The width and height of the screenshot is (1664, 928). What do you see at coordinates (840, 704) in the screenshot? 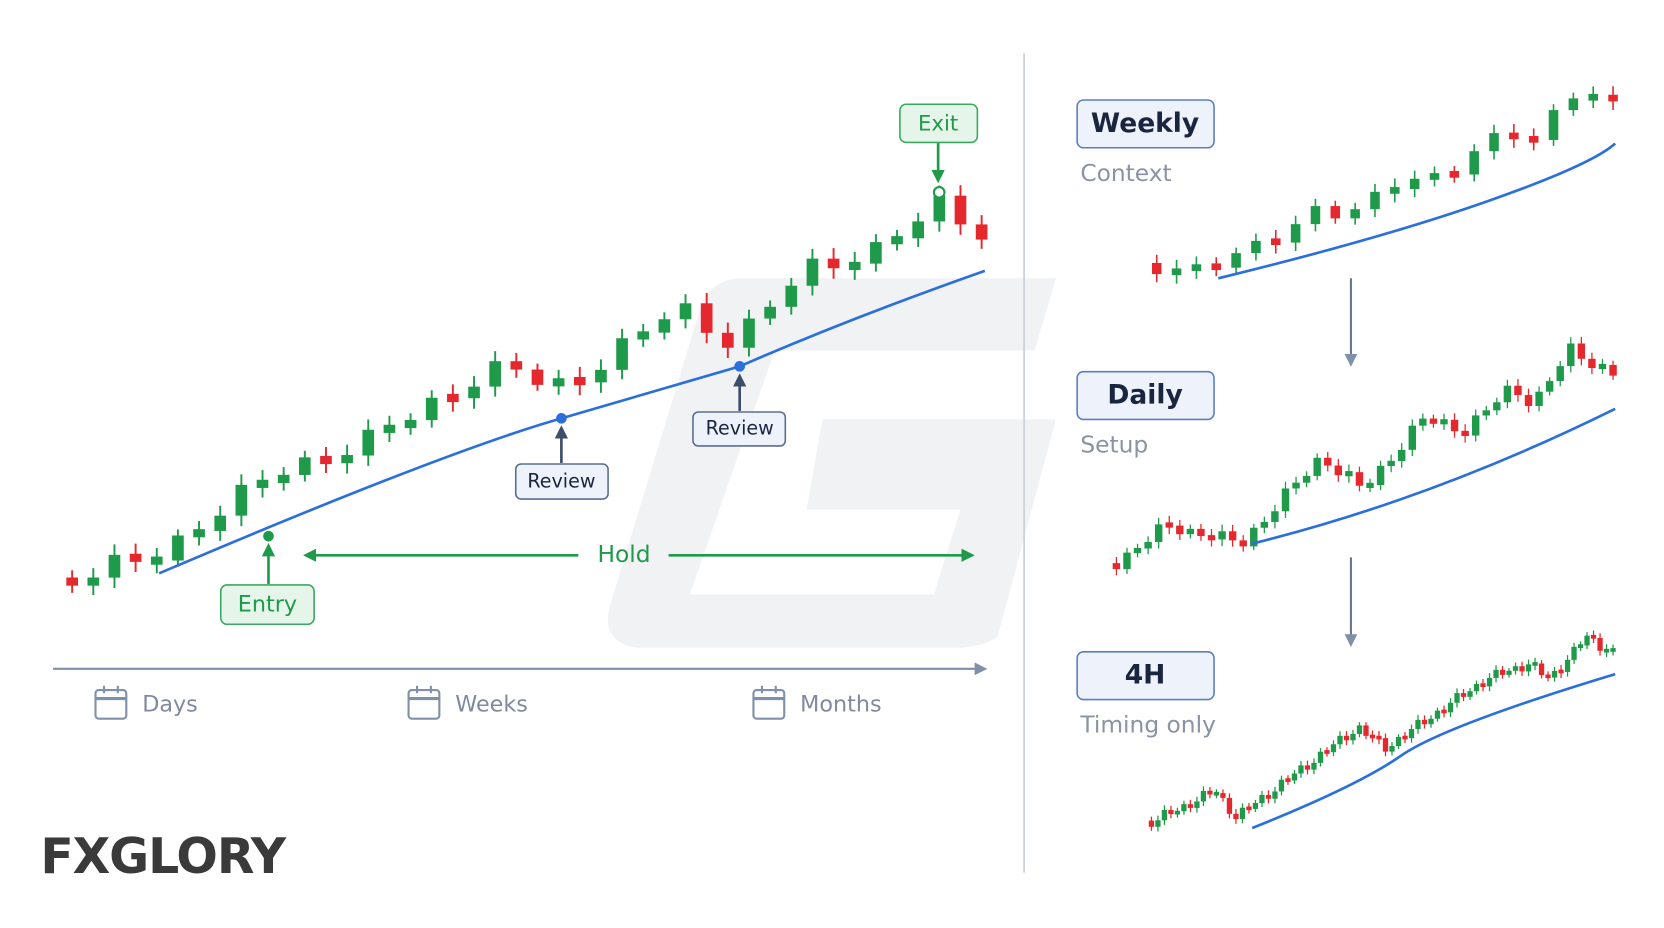
I see `timeline-label: Months` at bounding box center [840, 704].